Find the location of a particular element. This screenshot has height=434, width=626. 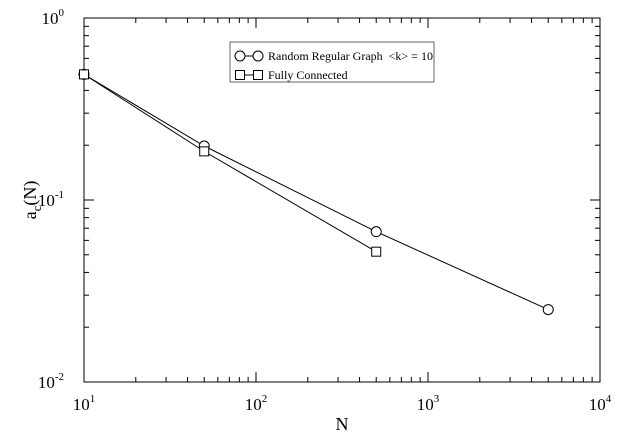

x-axis-label: N is located at coordinates (342, 424).